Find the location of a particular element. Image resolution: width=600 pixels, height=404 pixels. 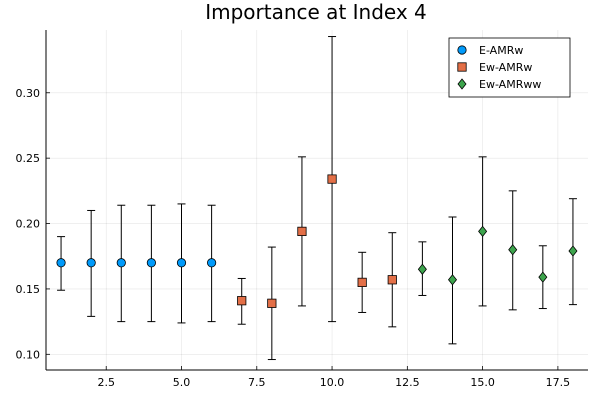

x-tick-label: 5.0 is located at coordinates (182, 382).